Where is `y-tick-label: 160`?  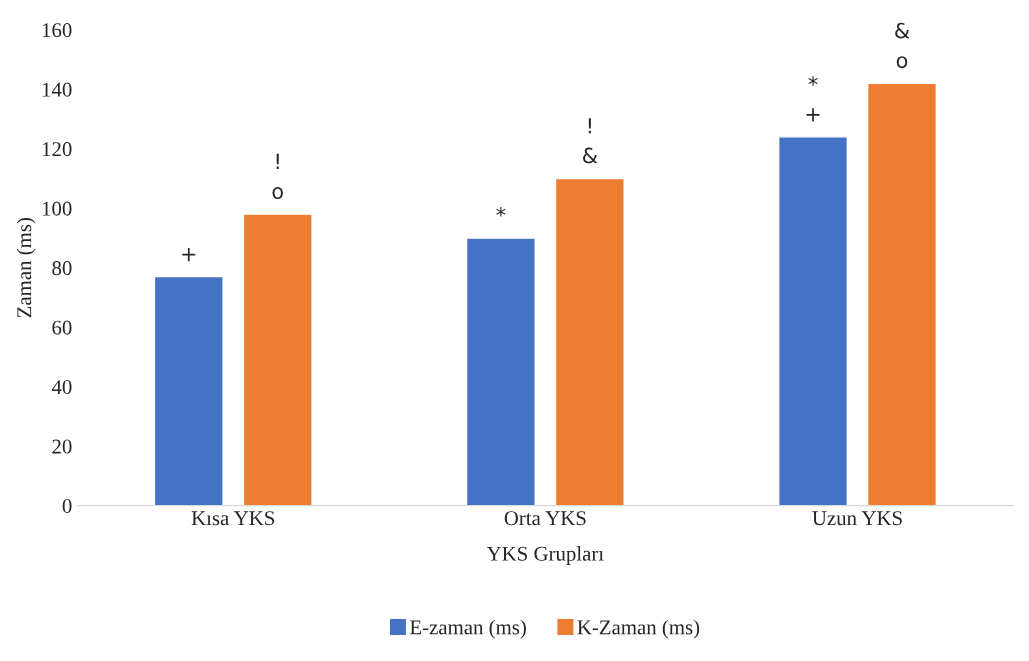
y-tick-label: 160 is located at coordinates (57, 30).